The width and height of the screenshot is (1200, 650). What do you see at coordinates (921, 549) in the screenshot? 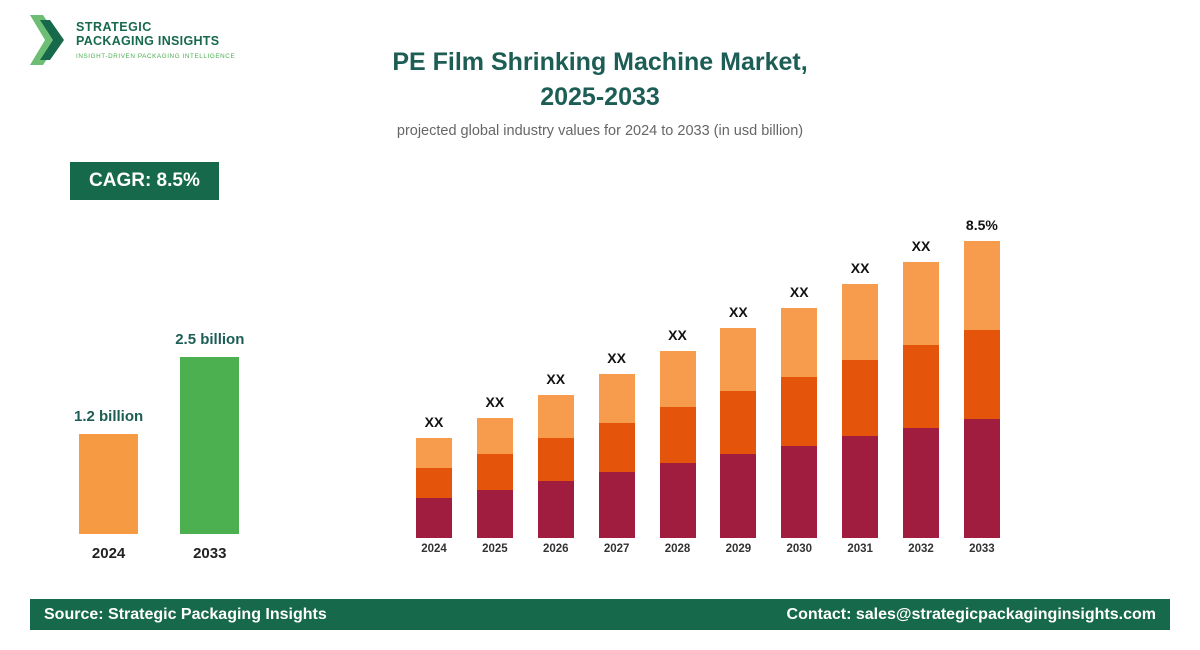
I see `axis-tick-label: 2032` at bounding box center [921, 549].